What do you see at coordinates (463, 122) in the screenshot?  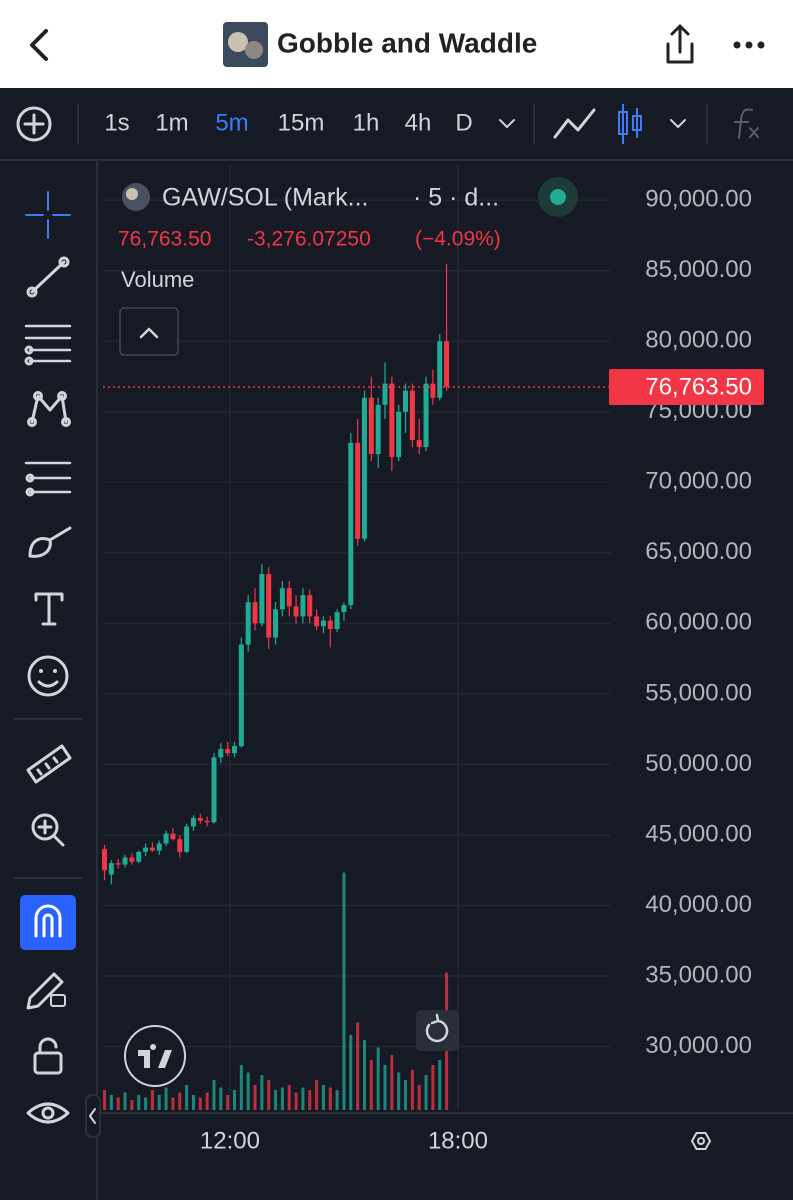 I see `timeframe-button: D` at bounding box center [463, 122].